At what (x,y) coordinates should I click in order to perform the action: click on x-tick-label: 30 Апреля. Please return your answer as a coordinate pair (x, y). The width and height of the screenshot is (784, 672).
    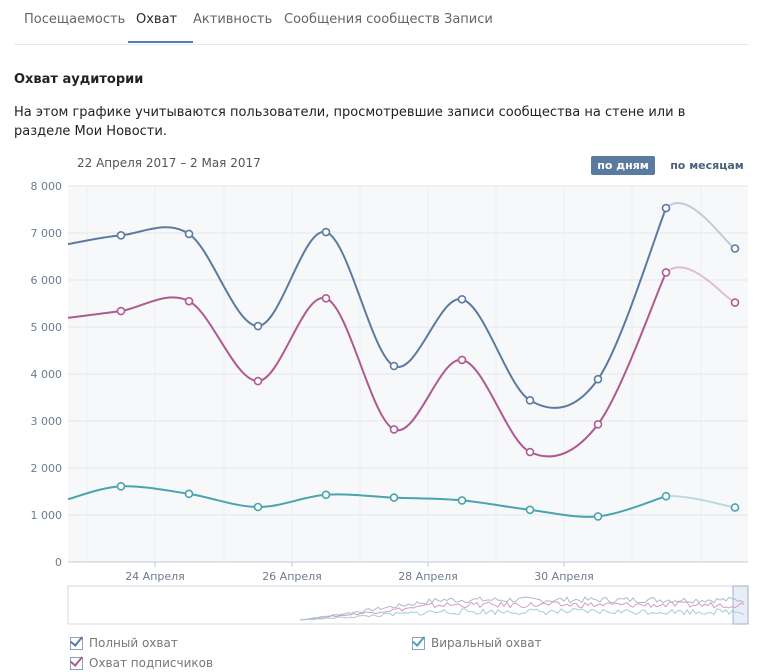
    Looking at the image, I should click on (564, 576).